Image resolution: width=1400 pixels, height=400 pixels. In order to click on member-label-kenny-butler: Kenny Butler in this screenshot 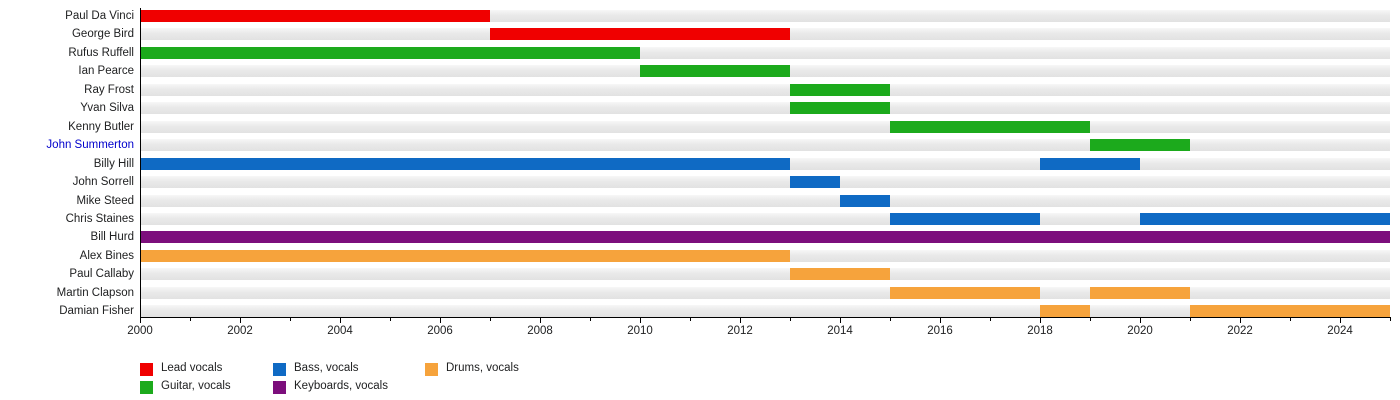, I will do `click(101, 126)`.